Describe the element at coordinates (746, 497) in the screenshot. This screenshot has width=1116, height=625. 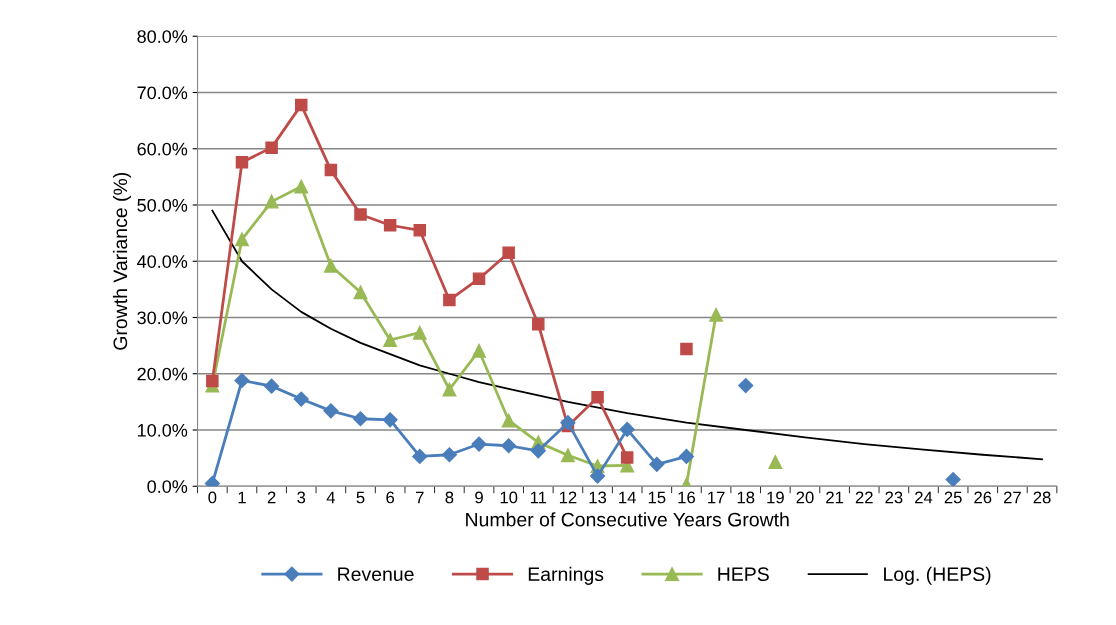
I see `x-tick-label: 18` at that location.